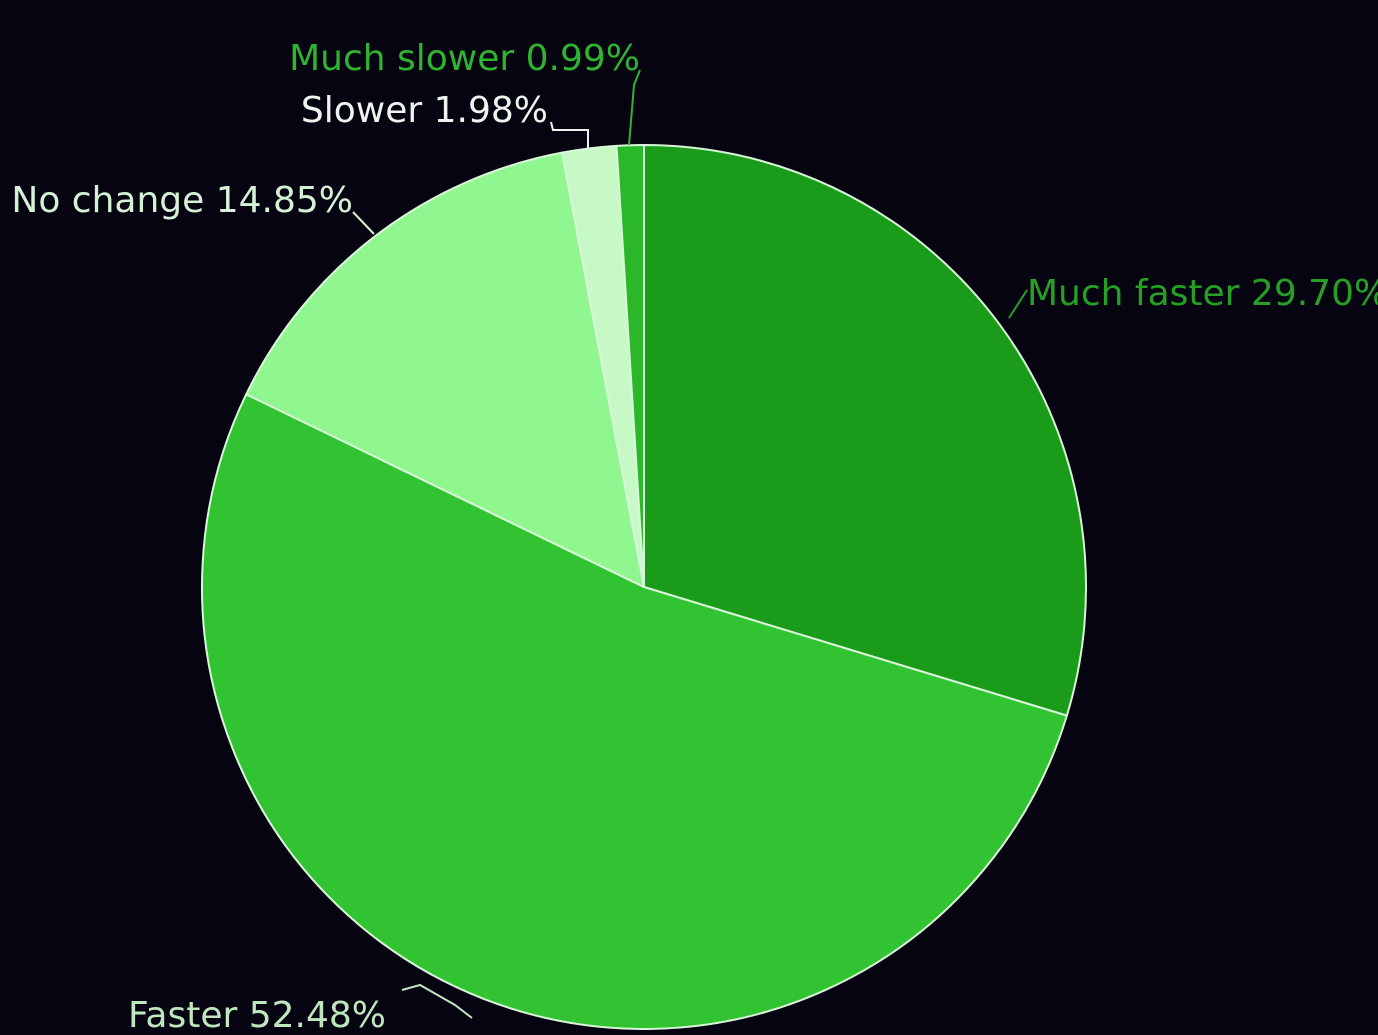  I want to click on leader-slower, so click(569, 134).